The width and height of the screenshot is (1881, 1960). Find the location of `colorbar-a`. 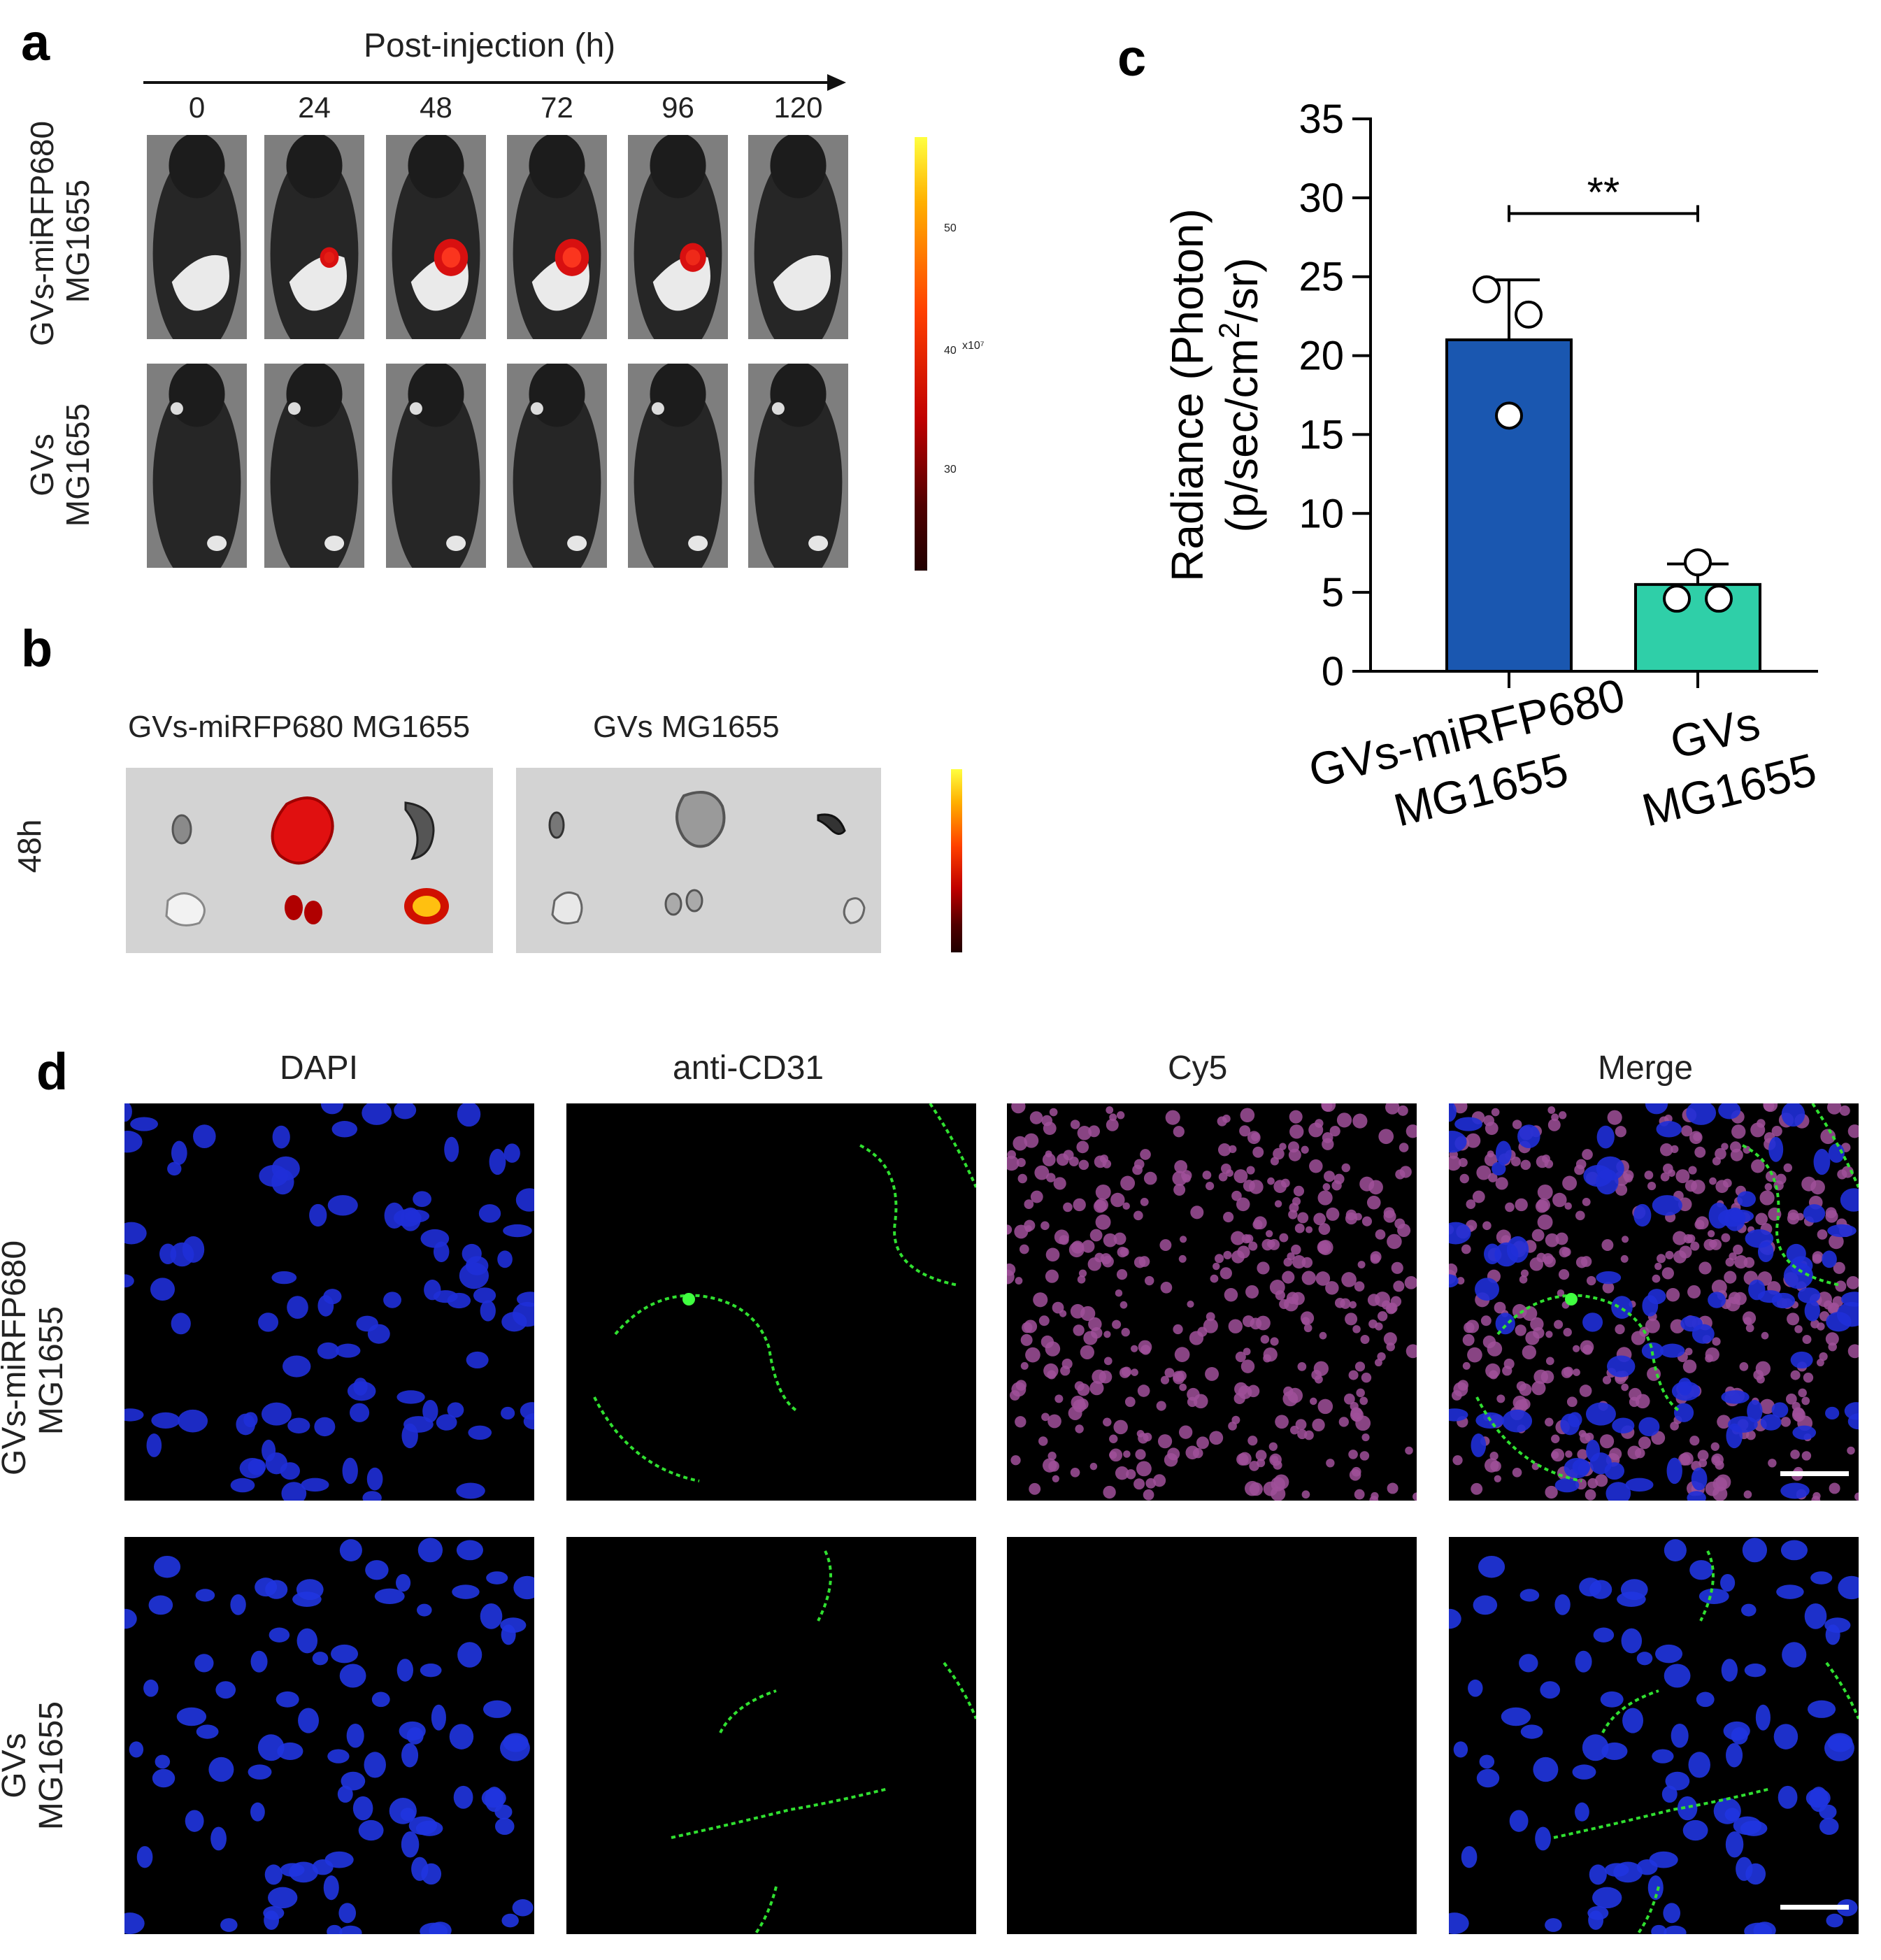

colorbar-a is located at coordinates (921, 354).